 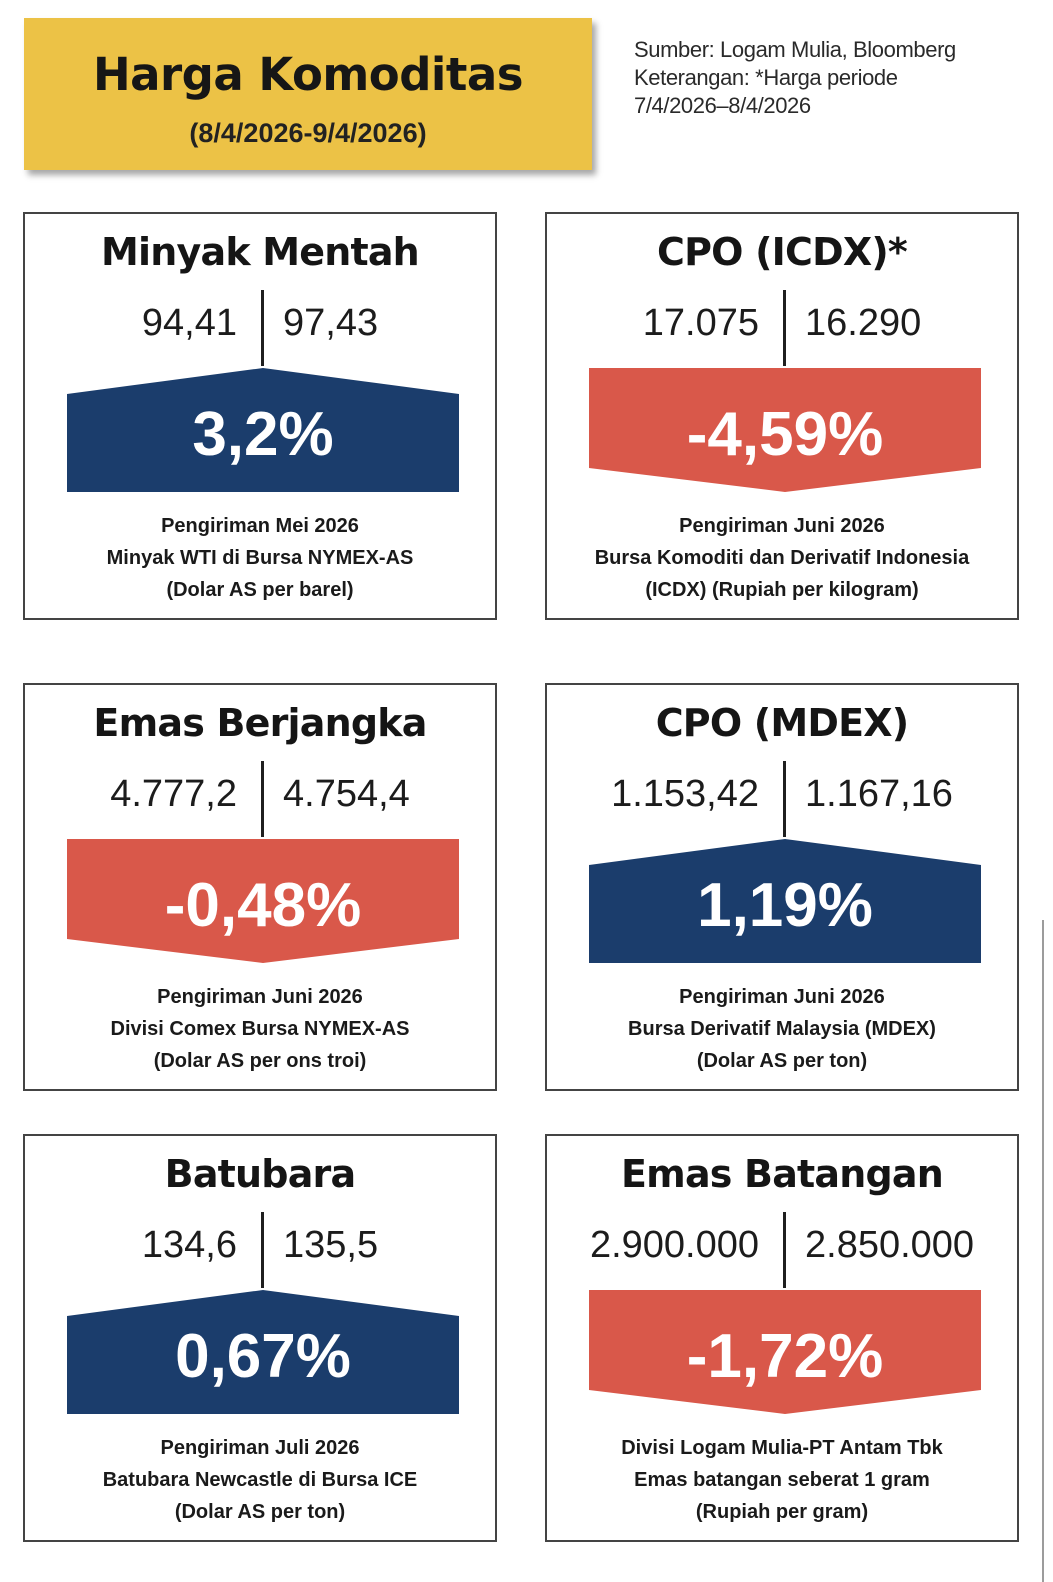 I want to click on period-subtitle: (8/4/2026-9/4/2026), so click(x=308, y=133).